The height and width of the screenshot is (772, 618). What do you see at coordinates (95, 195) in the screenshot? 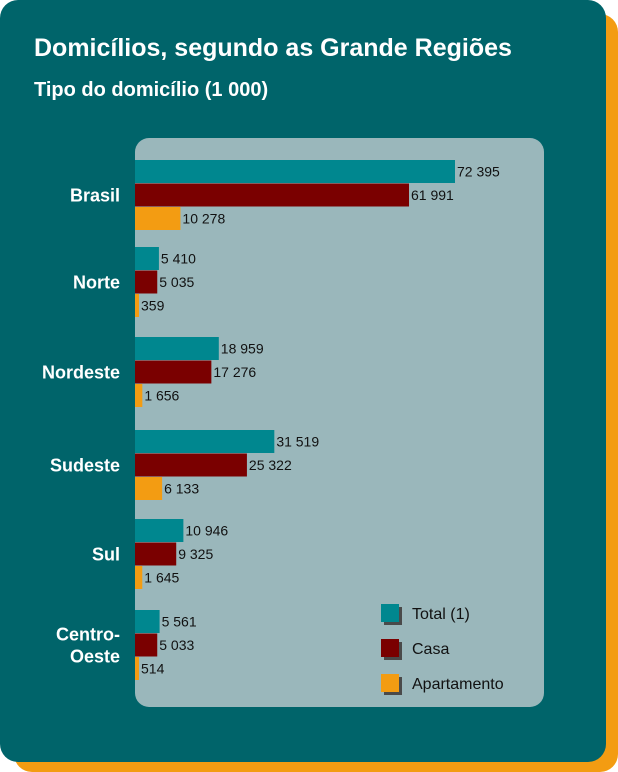
I see `category-label: Brasil` at bounding box center [95, 195].